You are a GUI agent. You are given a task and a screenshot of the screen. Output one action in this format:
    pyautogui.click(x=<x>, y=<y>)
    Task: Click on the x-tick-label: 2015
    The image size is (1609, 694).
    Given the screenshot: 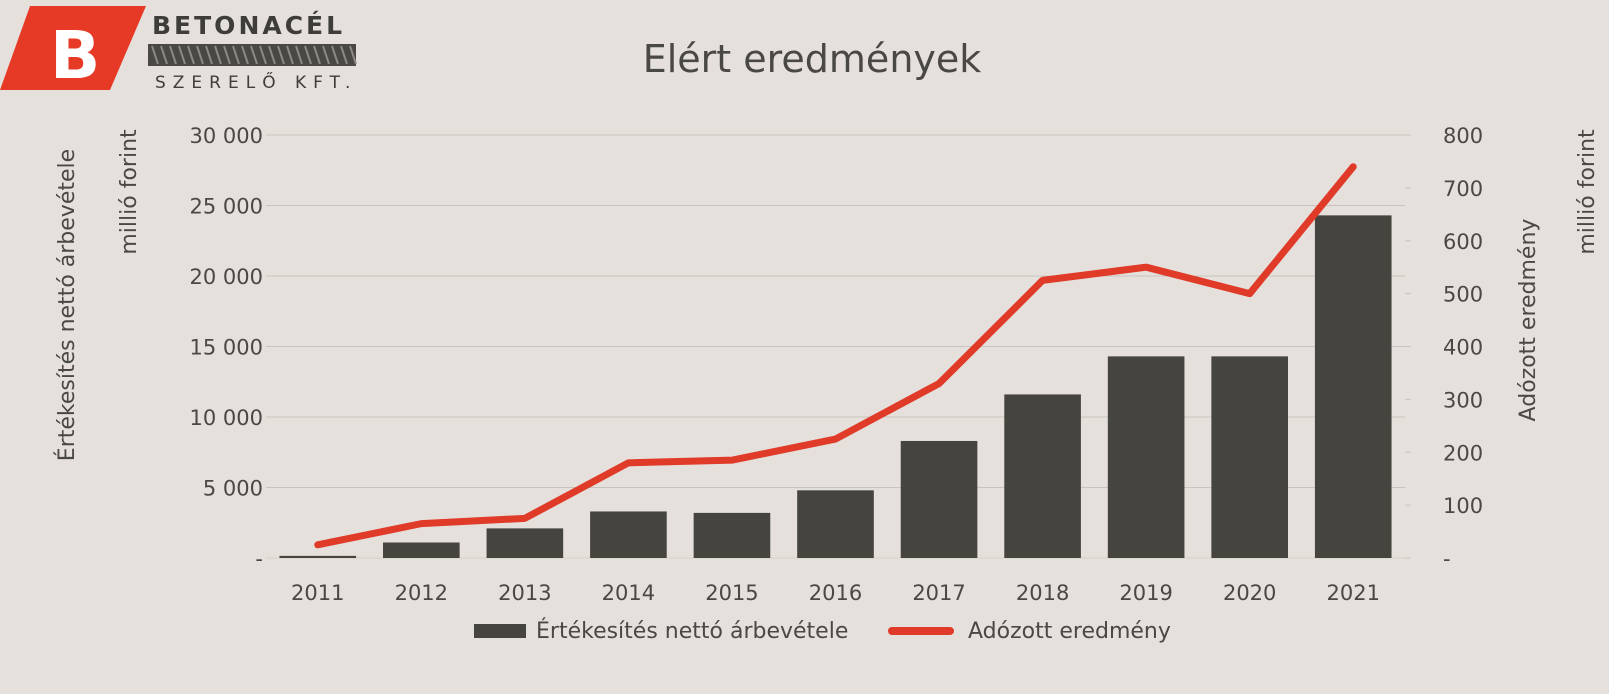 What is the action you would take?
    pyautogui.click(x=731, y=593)
    